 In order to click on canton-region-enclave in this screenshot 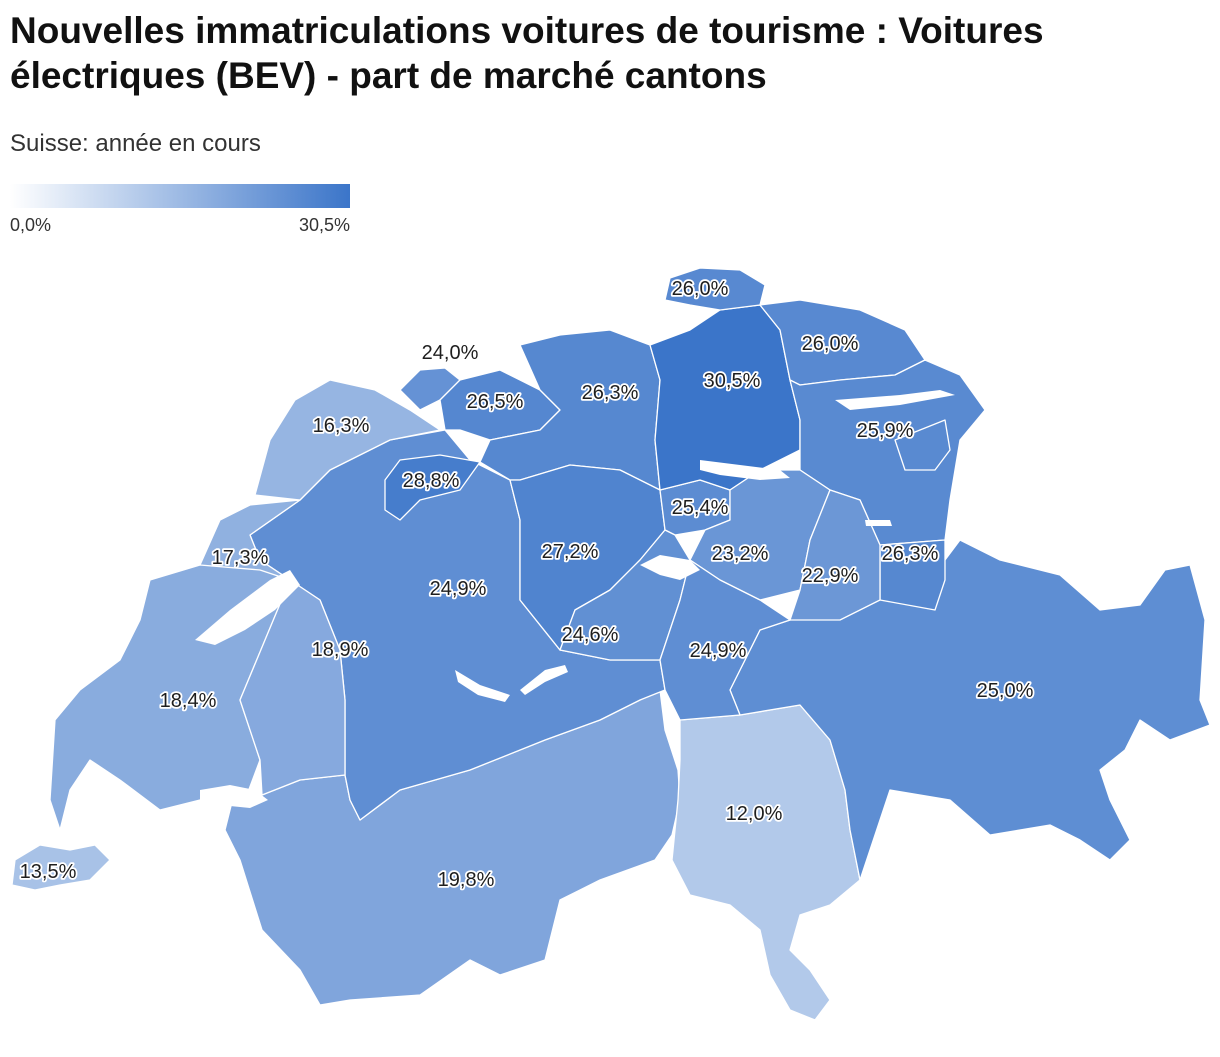, I will do `click(922, 445)`.